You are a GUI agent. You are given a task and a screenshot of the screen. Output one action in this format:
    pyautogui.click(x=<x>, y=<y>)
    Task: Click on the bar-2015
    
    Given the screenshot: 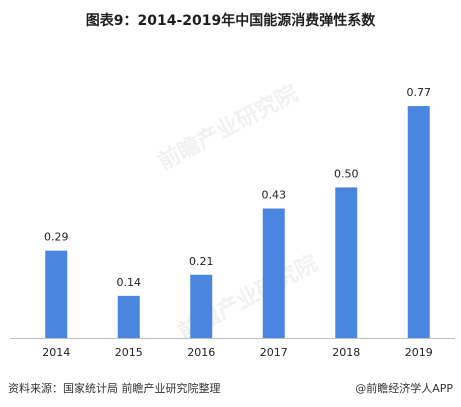 What is the action you would take?
    pyautogui.click(x=128, y=316)
    